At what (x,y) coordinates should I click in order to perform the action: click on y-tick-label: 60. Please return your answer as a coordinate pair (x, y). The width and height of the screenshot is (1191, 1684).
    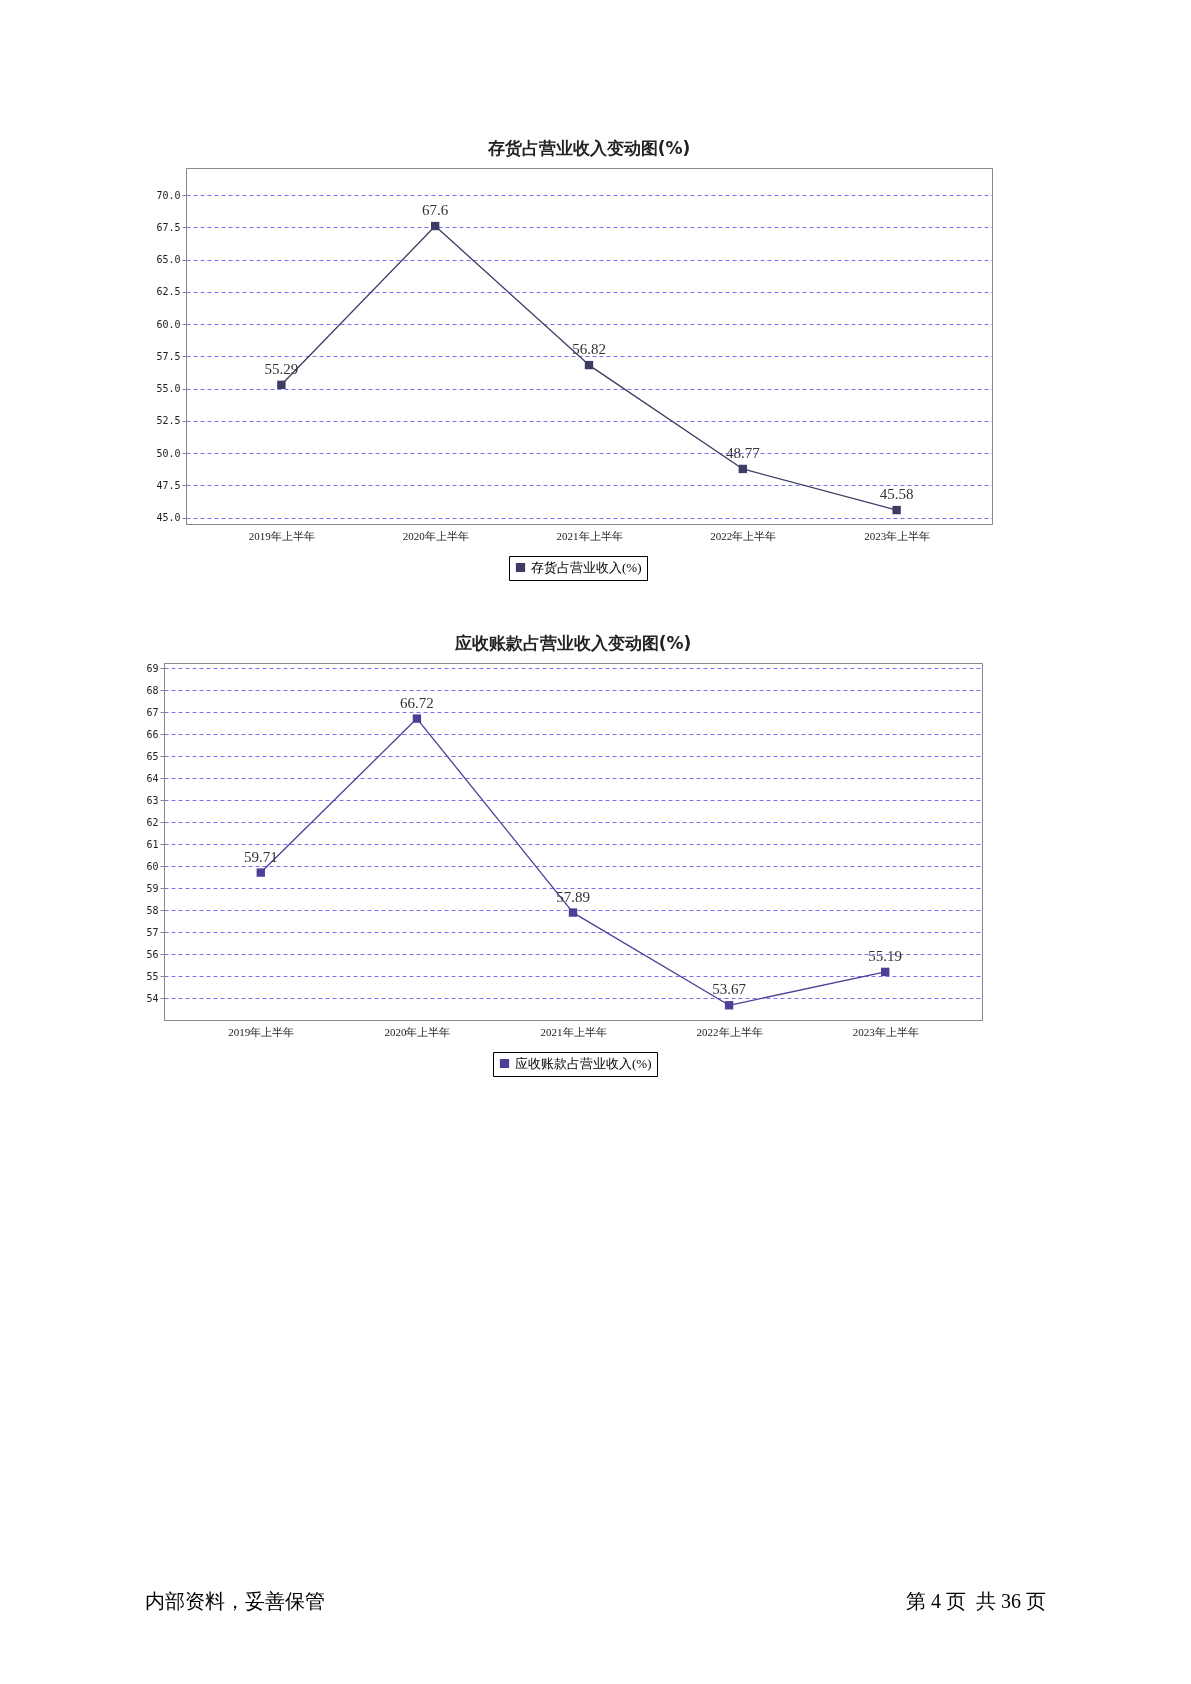
    Looking at the image, I should click on (152, 866).